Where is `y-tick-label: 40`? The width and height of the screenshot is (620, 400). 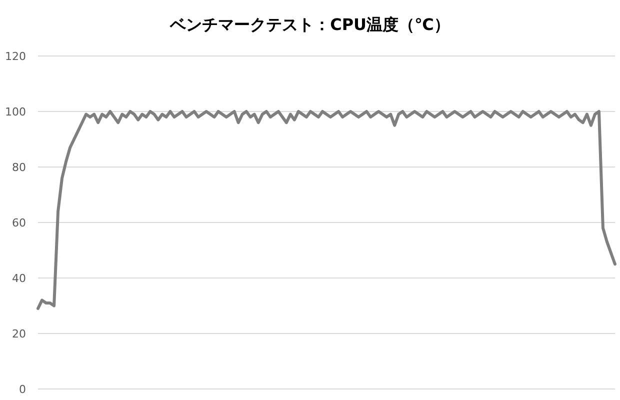 y-tick-label: 40 is located at coordinates (19, 278).